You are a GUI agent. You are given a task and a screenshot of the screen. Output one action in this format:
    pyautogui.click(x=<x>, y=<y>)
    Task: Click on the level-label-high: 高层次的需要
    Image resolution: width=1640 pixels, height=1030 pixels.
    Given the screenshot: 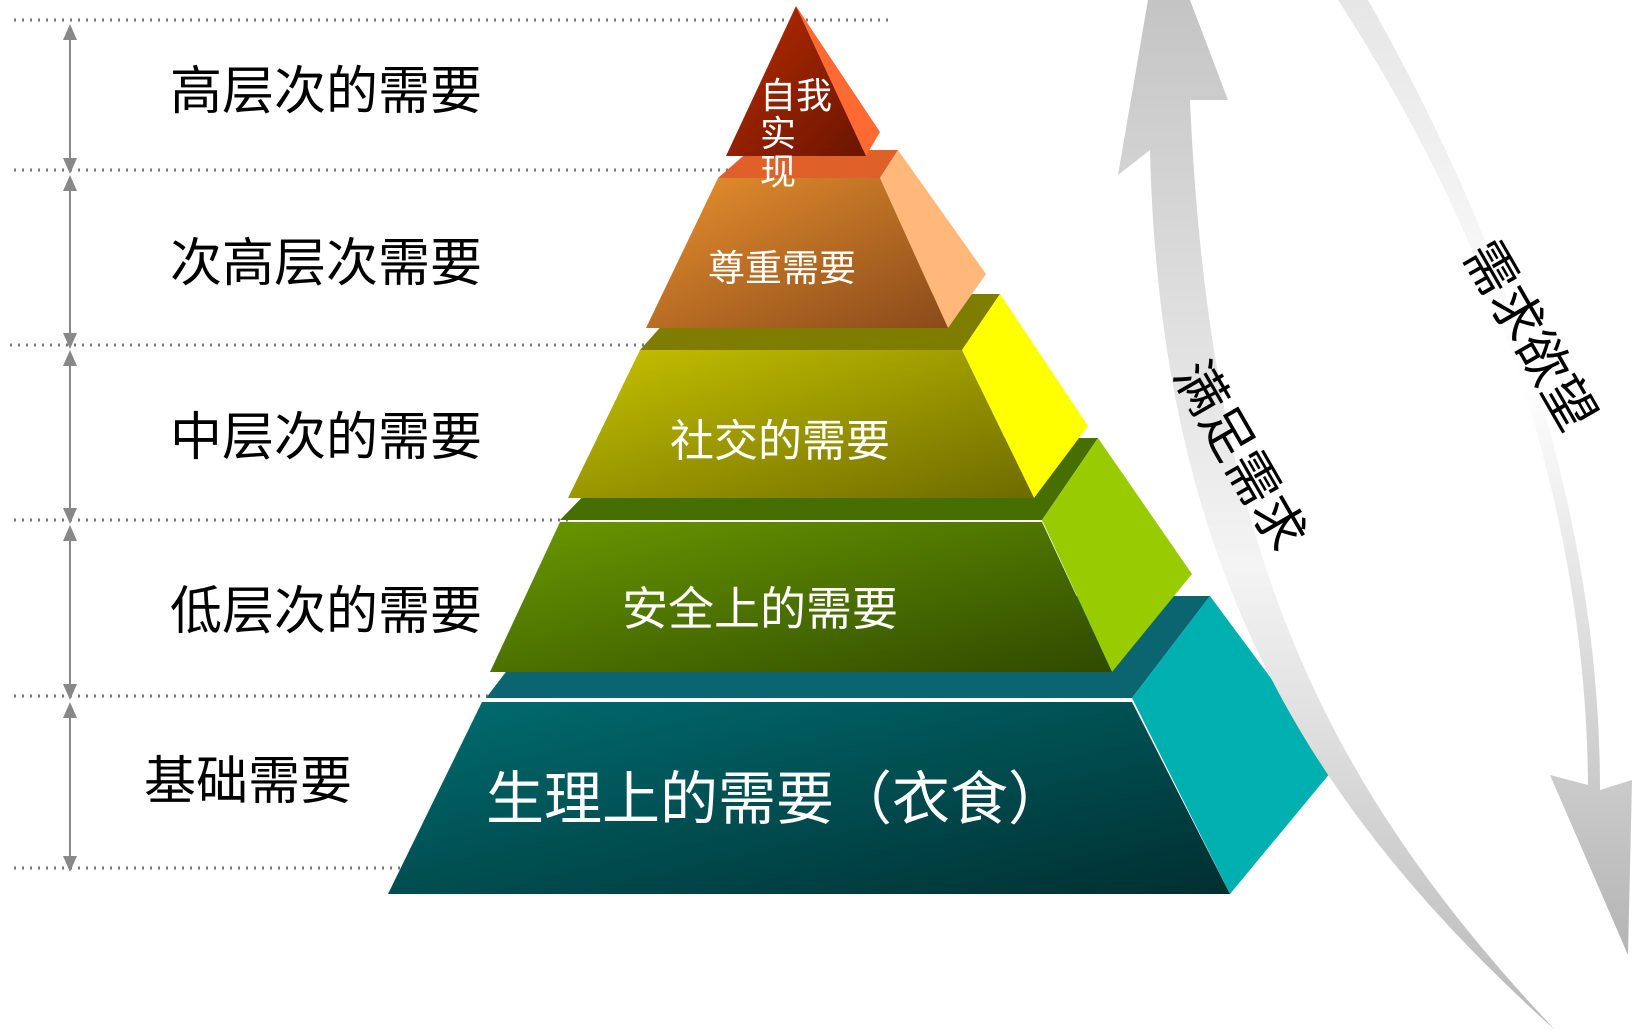 What is the action you would take?
    pyautogui.click(x=326, y=92)
    